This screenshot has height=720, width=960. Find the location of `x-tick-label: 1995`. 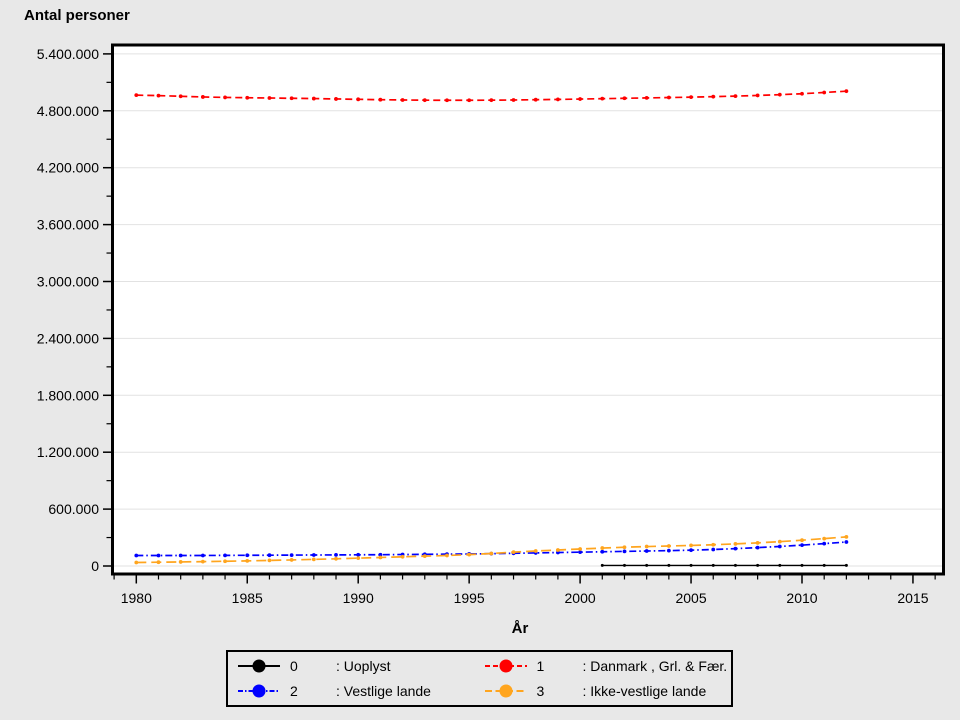

x-tick-label: 1995 is located at coordinates (469, 598).